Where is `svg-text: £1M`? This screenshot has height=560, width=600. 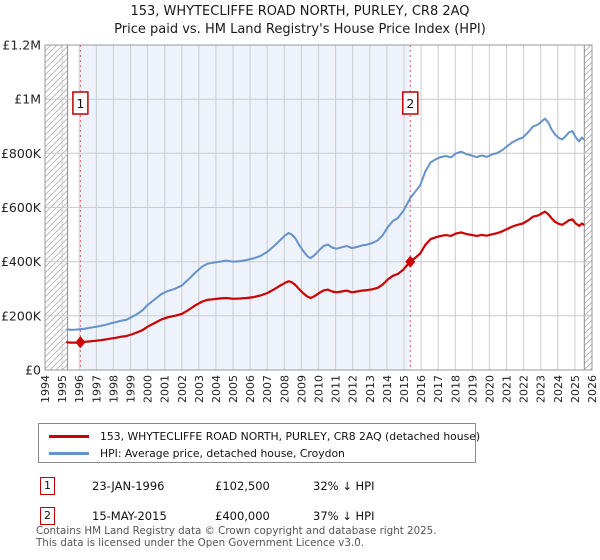 svg-text: £1M is located at coordinates (27, 99).